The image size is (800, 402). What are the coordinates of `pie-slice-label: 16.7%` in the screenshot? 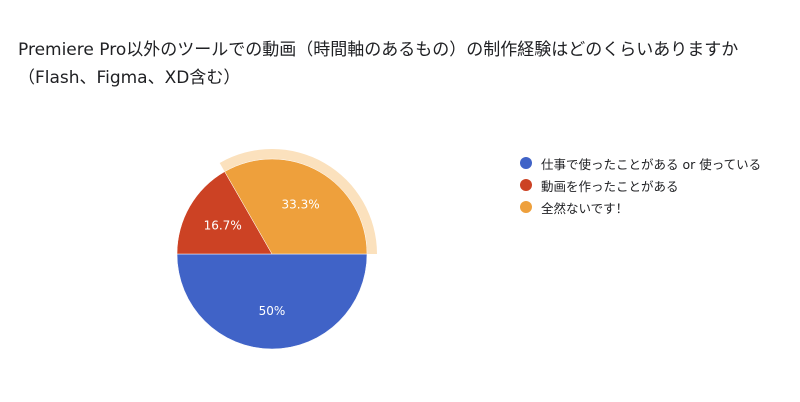 It's located at (223, 225).